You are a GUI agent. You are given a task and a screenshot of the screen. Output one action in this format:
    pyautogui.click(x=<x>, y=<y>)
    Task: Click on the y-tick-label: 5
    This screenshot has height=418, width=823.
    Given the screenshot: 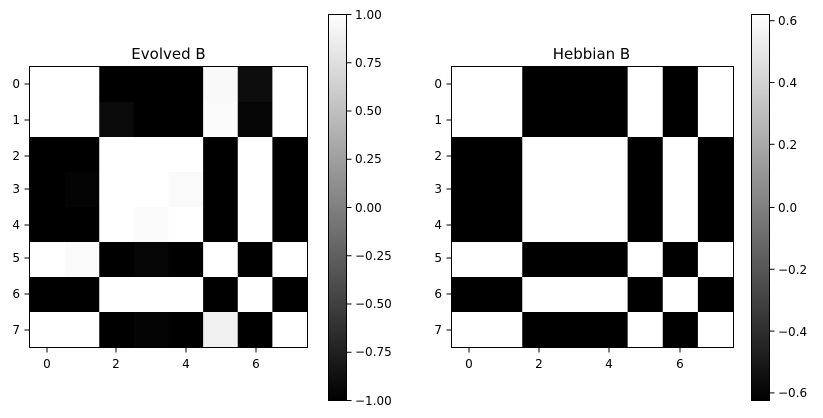 What is the action you would take?
    pyautogui.click(x=16, y=258)
    